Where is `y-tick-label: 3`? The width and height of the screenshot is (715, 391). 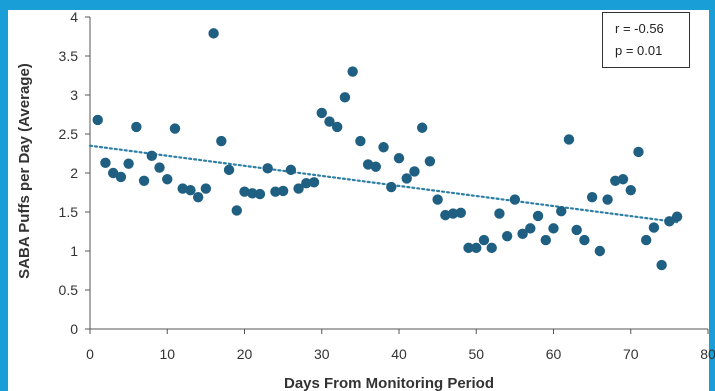 y-tick-label: 3 is located at coordinates (74, 95).